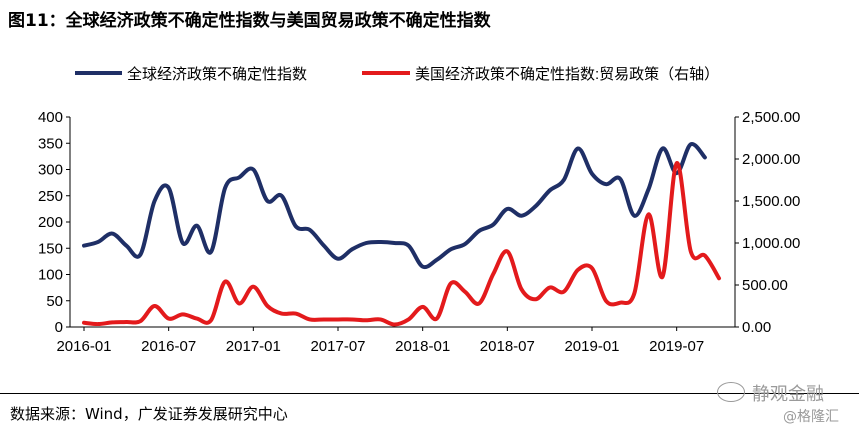 The image size is (859, 432). I want to click on legend-label-global: 全球经济政策不确定性指数, so click(217, 74).